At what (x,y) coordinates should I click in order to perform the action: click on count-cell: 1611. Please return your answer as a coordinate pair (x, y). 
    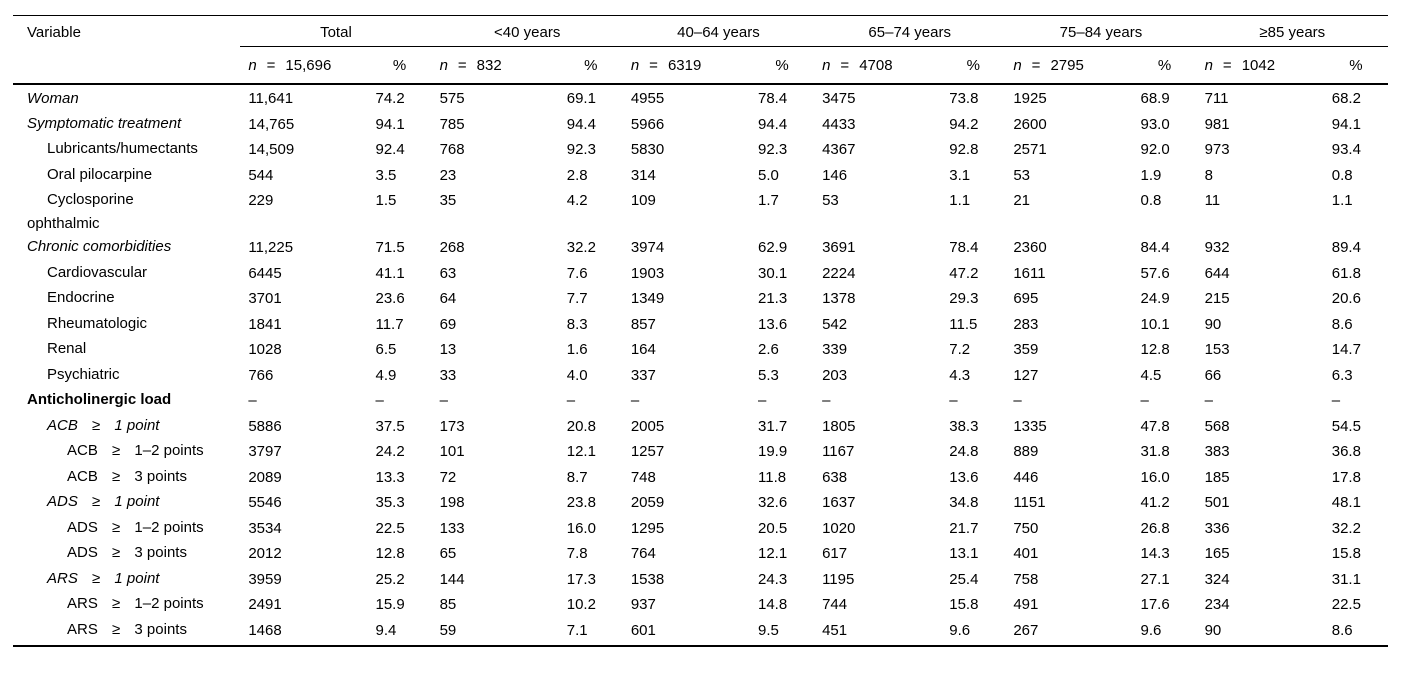
    Looking at the image, I should click on (1029, 273).